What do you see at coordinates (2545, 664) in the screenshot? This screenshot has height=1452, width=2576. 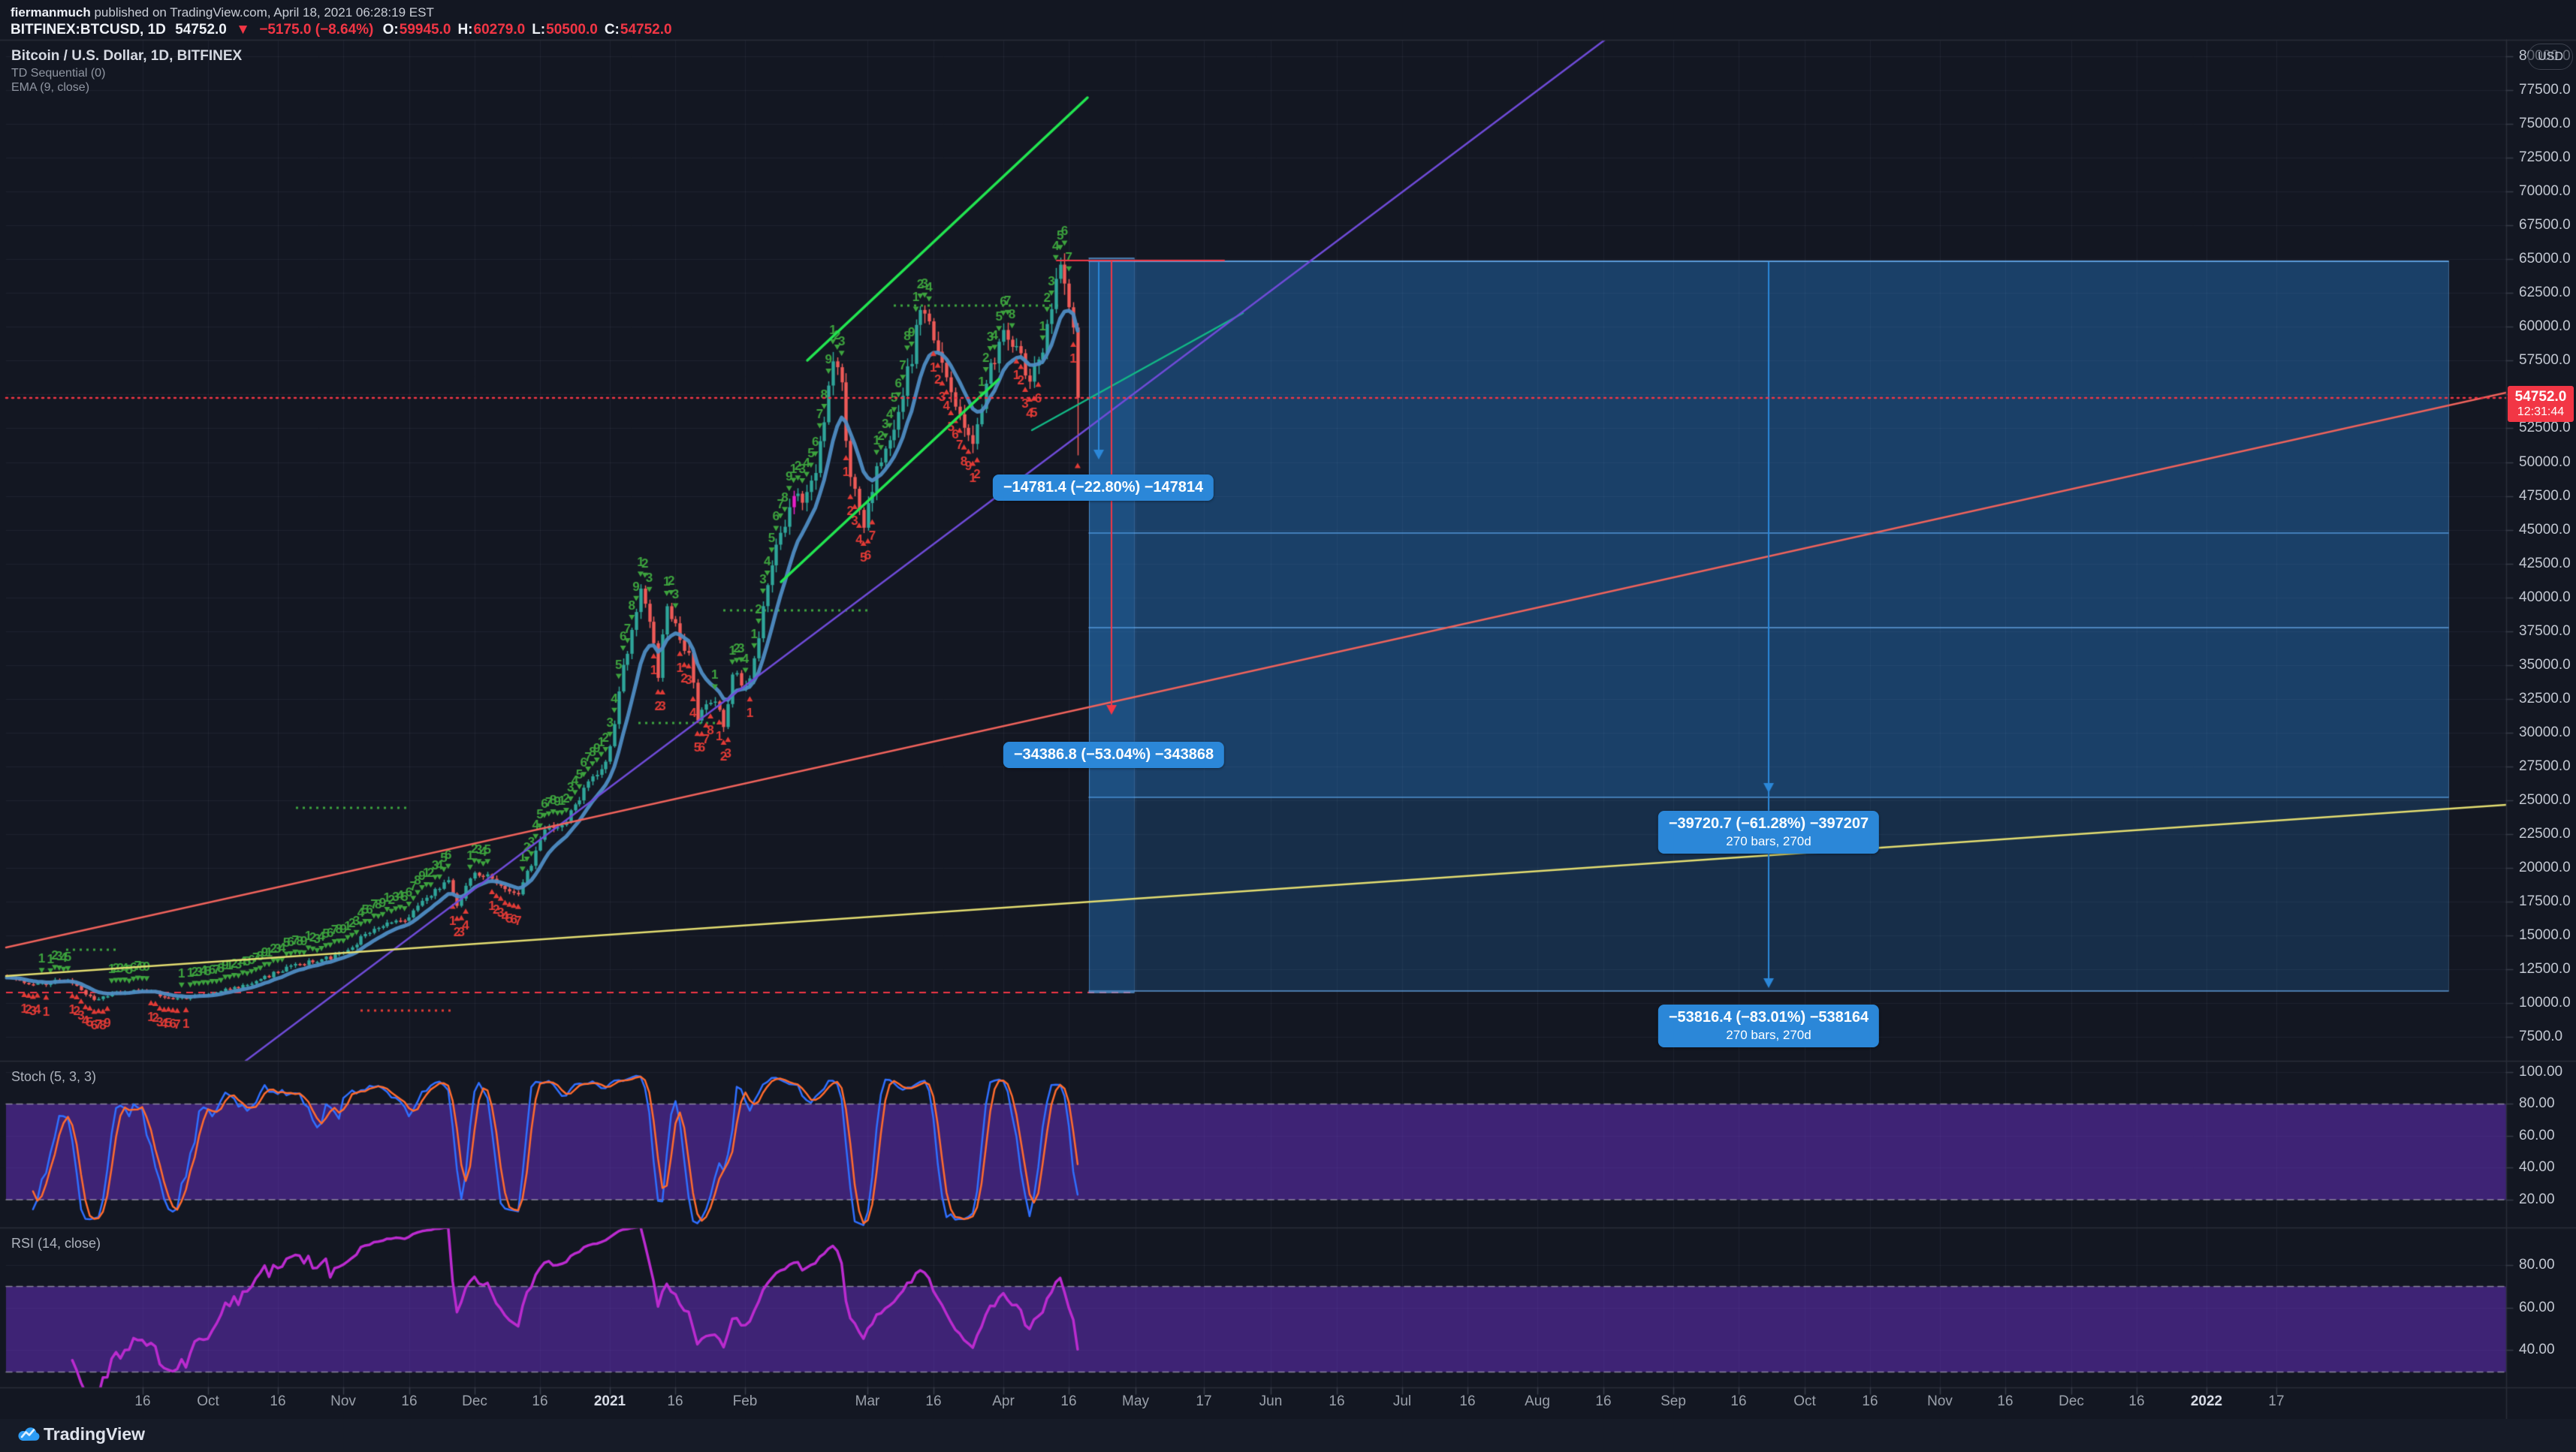 I see `price-tick-label: 35000.0` at bounding box center [2545, 664].